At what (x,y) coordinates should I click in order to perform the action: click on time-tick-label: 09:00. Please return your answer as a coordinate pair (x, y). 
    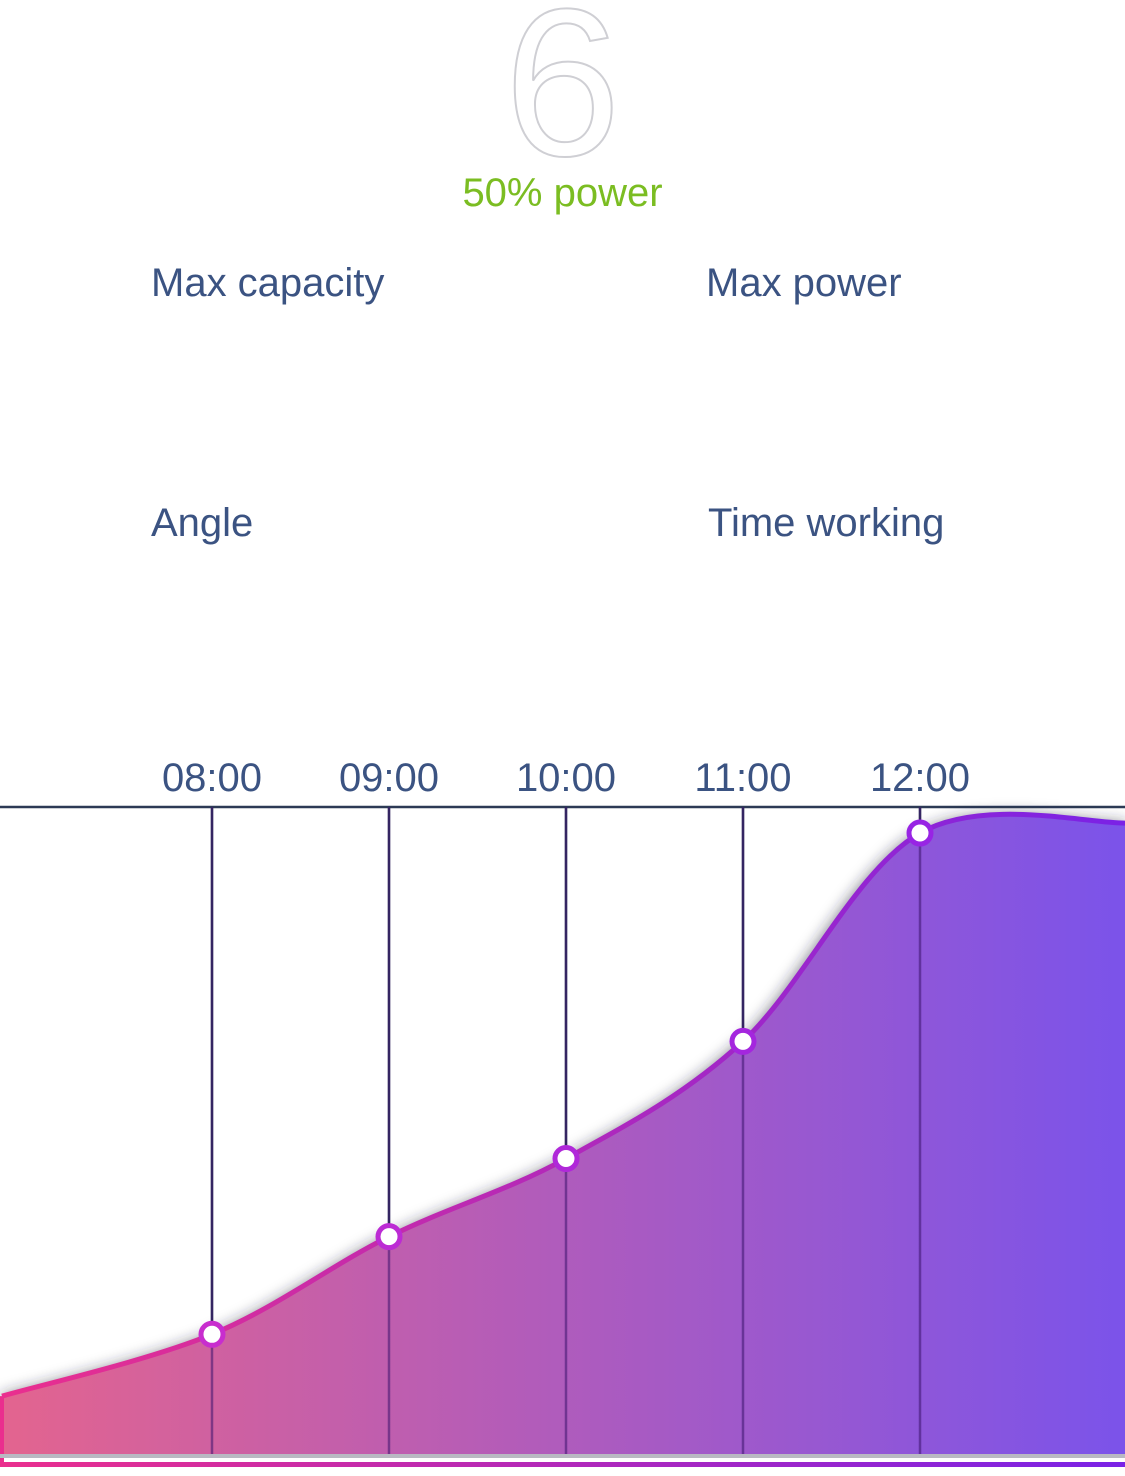
    Looking at the image, I should click on (389, 778).